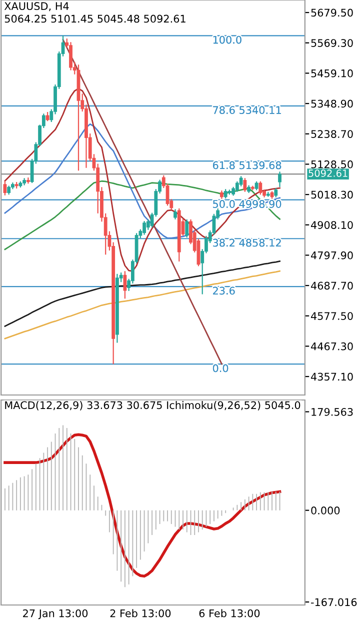  Describe the element at coordinates (332, 412) in the screenshot. I see `y-tick-label: 179.563` at that location.